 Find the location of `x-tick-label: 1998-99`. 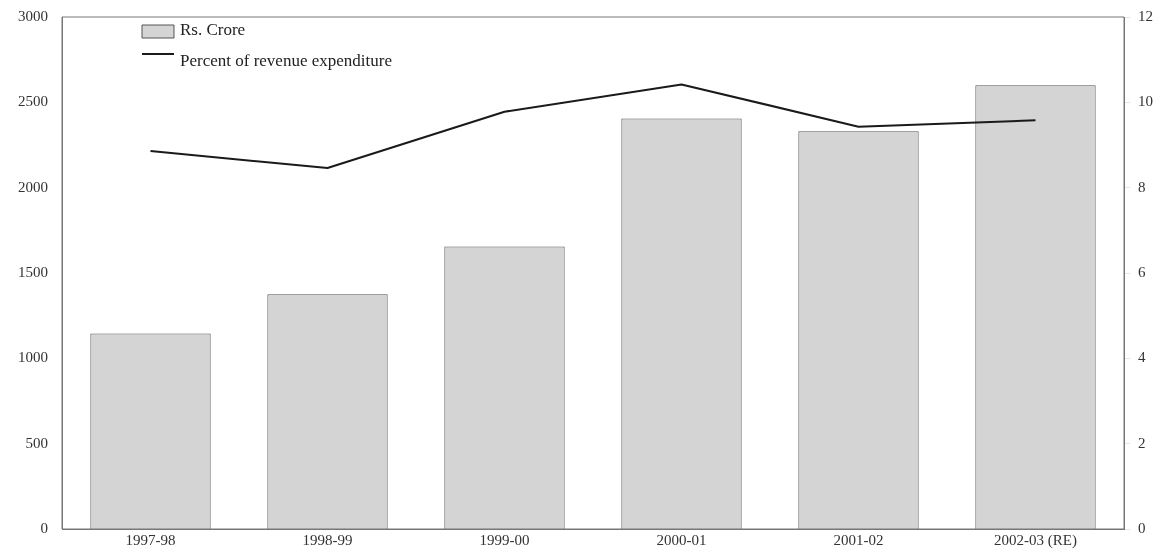

x-tick-label: 1998-99 is located at coordinates (327, 539).